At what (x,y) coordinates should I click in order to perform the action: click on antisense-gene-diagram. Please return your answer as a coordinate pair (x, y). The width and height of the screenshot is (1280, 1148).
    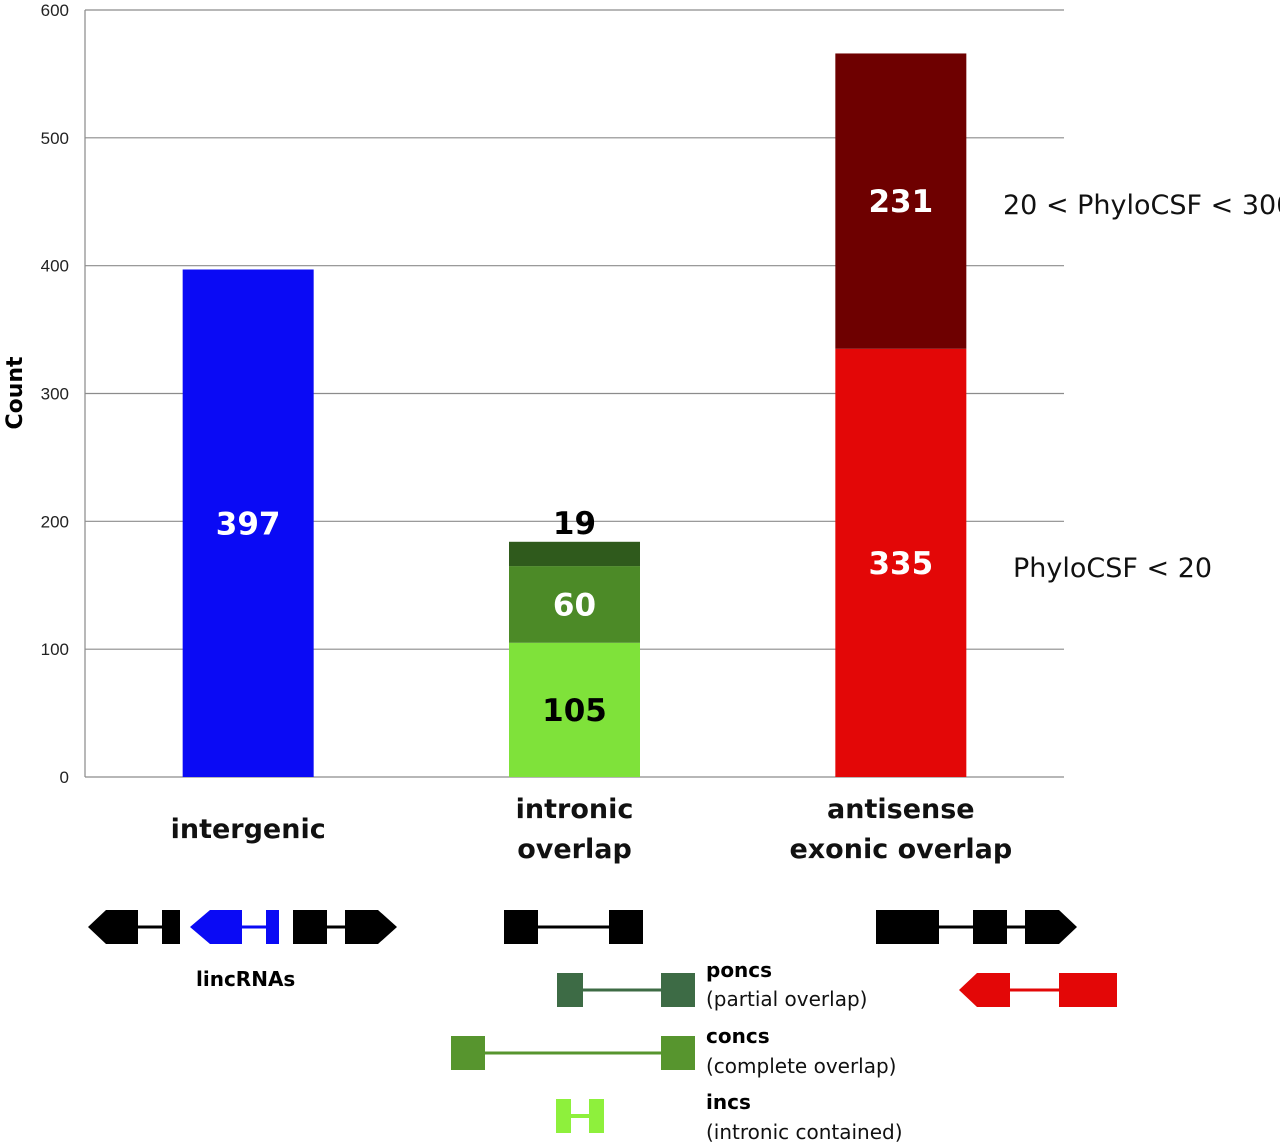
    Looking at the image, I should click on (996, 958).